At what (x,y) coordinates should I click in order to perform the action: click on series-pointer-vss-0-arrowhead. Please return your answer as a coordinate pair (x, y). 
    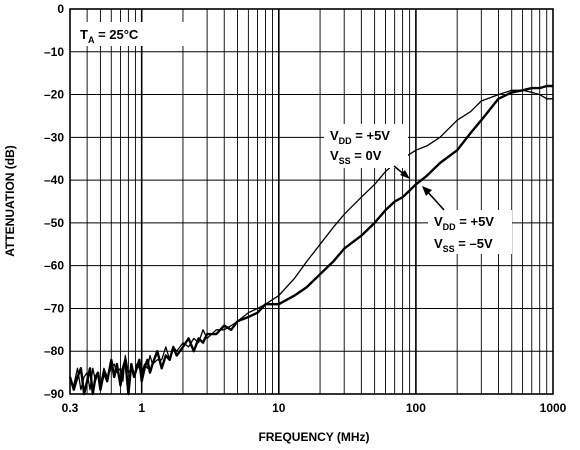
    Looking at the image, I should click on (405, 174).